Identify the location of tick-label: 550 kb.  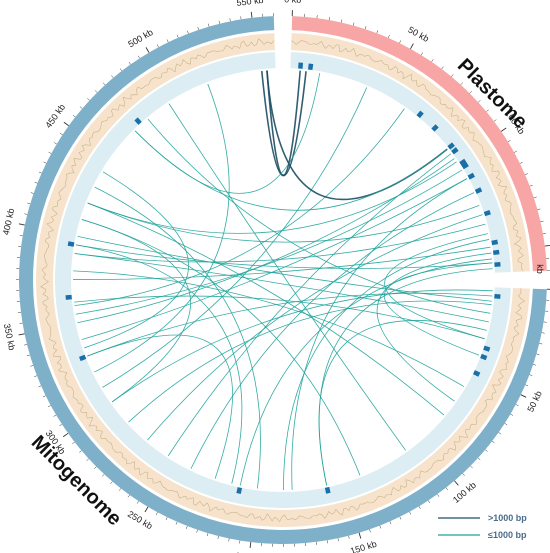
(250, 4).